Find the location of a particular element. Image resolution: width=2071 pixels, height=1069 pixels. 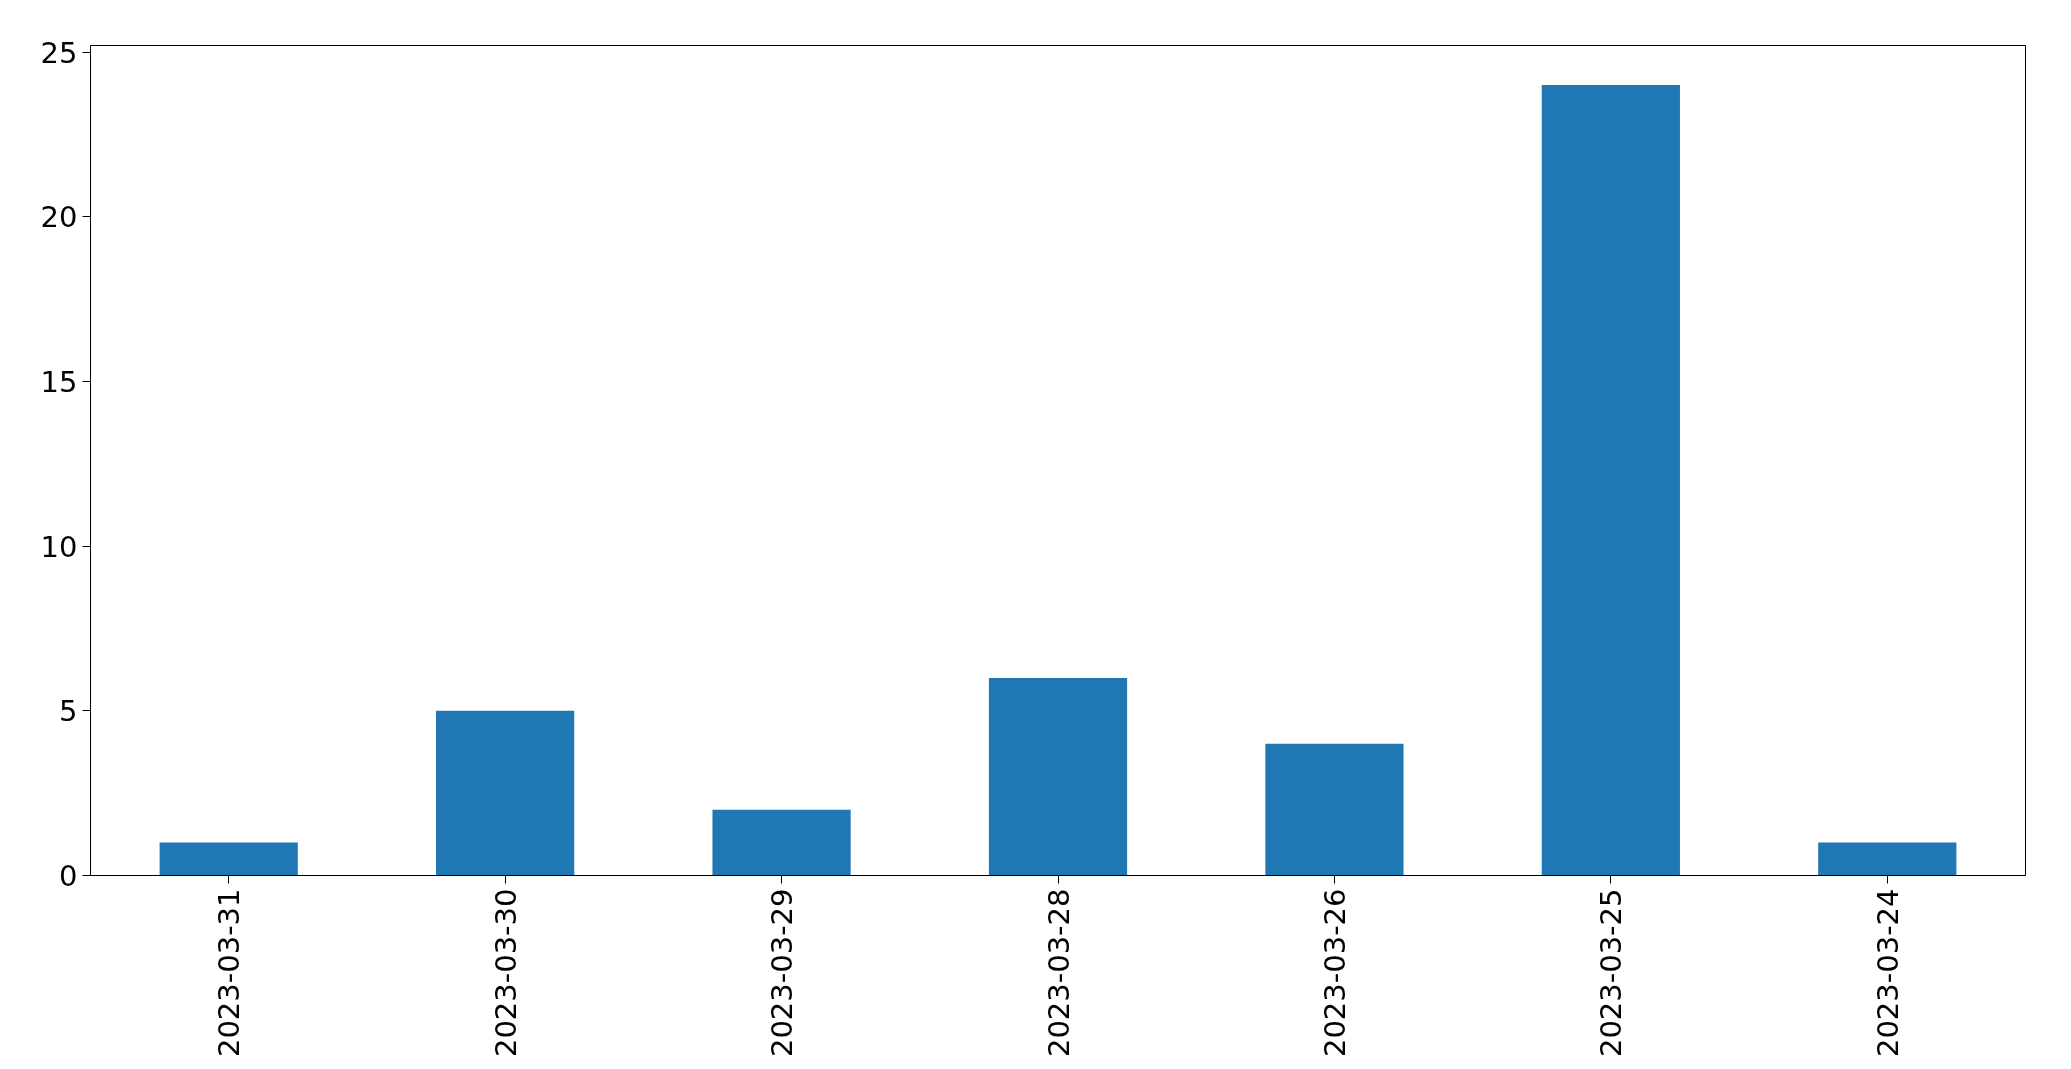

y-tick-label: 5 is located at coordinates (68, 711).